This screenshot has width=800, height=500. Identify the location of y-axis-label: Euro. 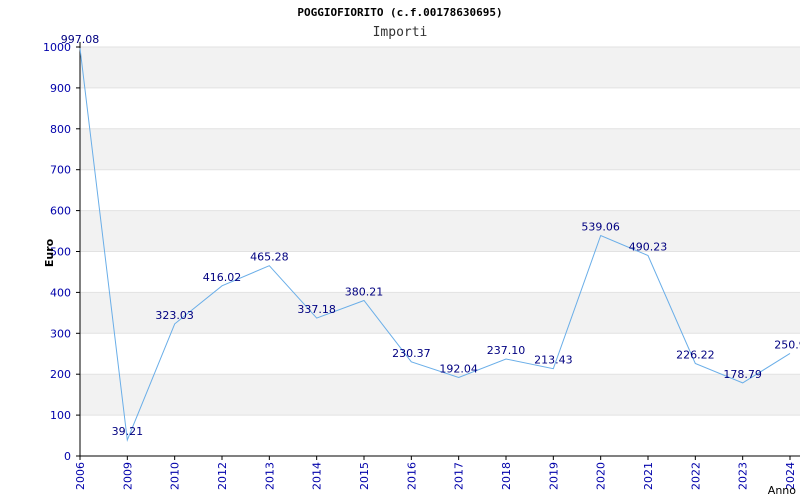
(49, 252).